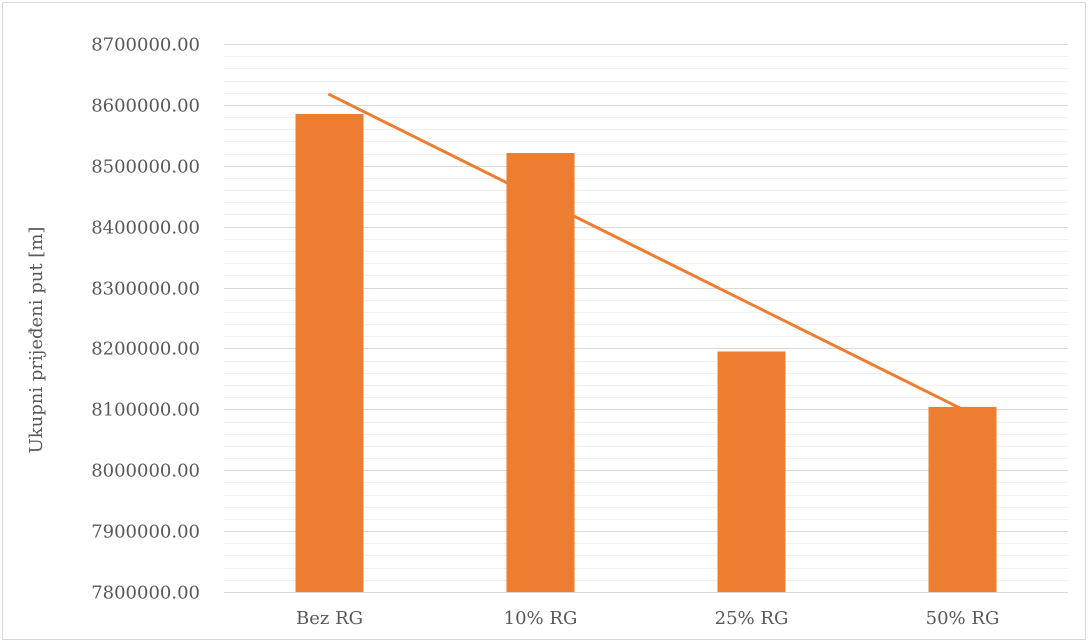 The width and height of the screenshot is (1090, 644). Describe the element at coordinates (752, 618) in the screenshot. I see `x-tick-label: 25% RG` at that location.